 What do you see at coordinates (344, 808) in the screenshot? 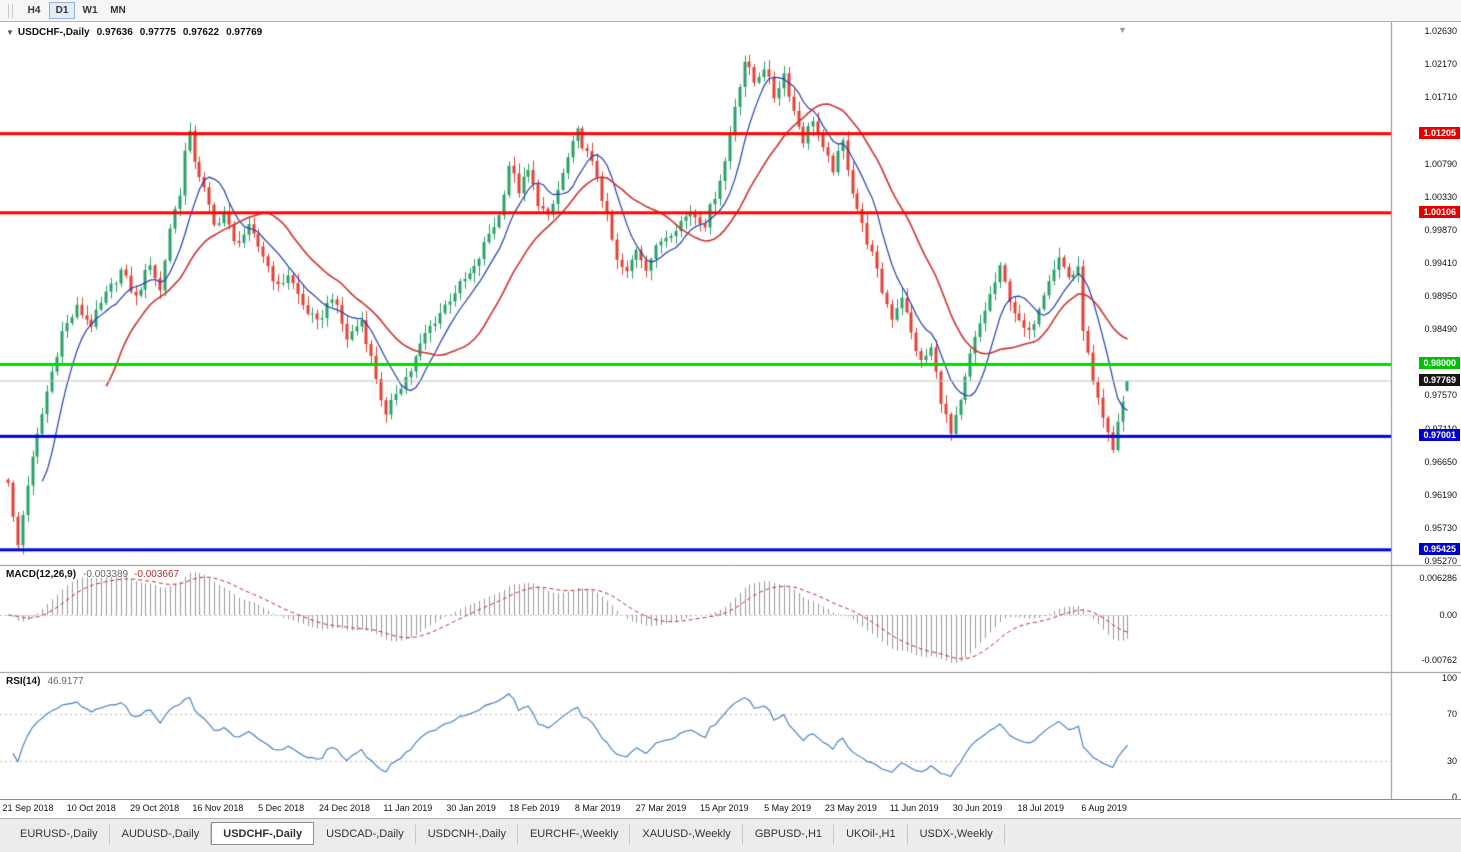
I see `date-axis-label: 24 Dec 2018` at bounding box center [344, 808].